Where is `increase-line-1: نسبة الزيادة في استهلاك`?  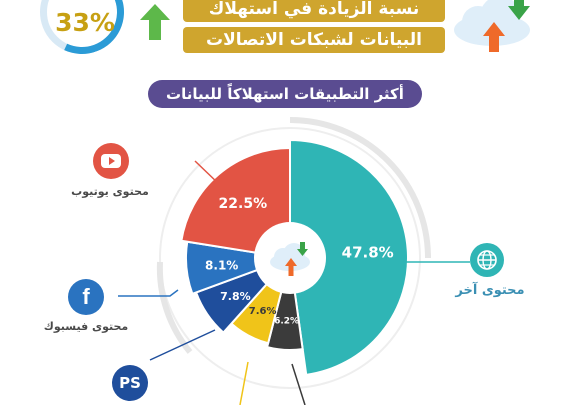
increase-line-1: نسبة الزيادة في استهلاك is located at coordinates (314, 11).